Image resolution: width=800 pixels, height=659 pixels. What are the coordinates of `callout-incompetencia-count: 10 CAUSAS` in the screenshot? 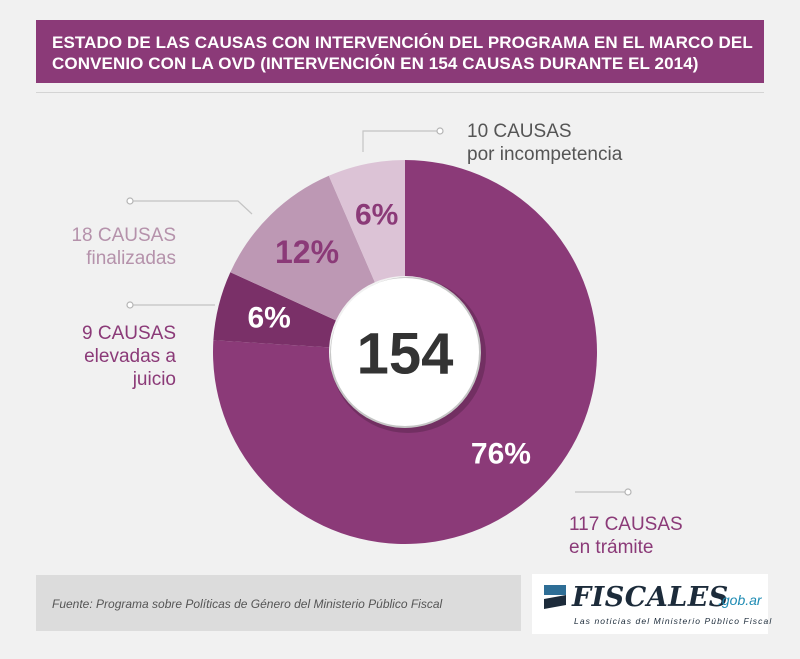 It's located at (519, 131).